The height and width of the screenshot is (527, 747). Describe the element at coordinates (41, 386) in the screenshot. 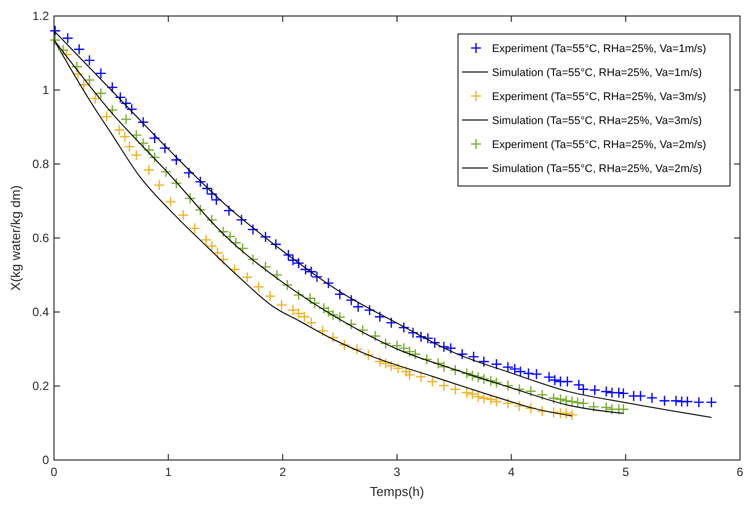

I see `y-tick-label: 0.2` at that location.